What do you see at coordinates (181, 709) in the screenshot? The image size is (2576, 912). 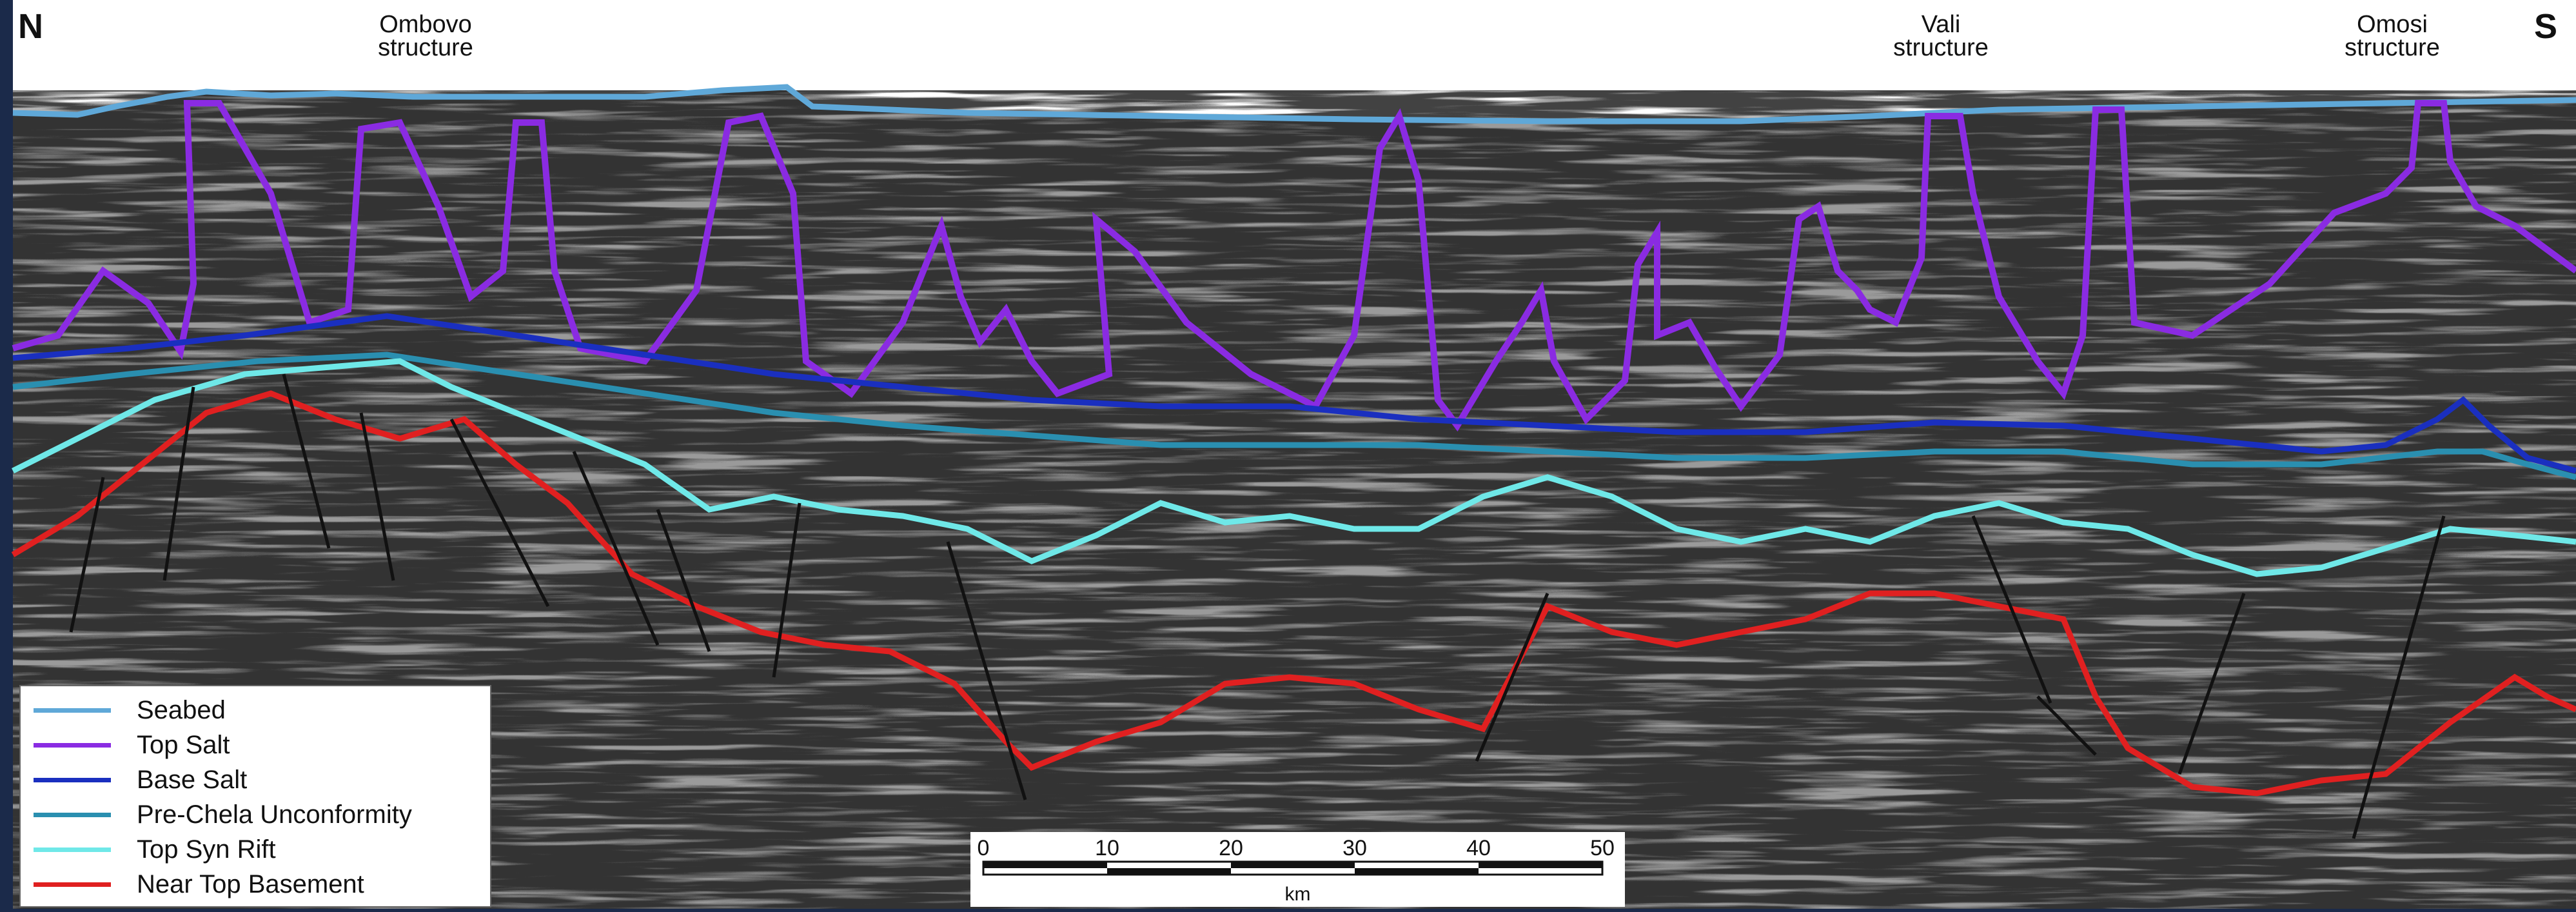 I see `legend-label: Seabed` at bounding box center [181, 709].